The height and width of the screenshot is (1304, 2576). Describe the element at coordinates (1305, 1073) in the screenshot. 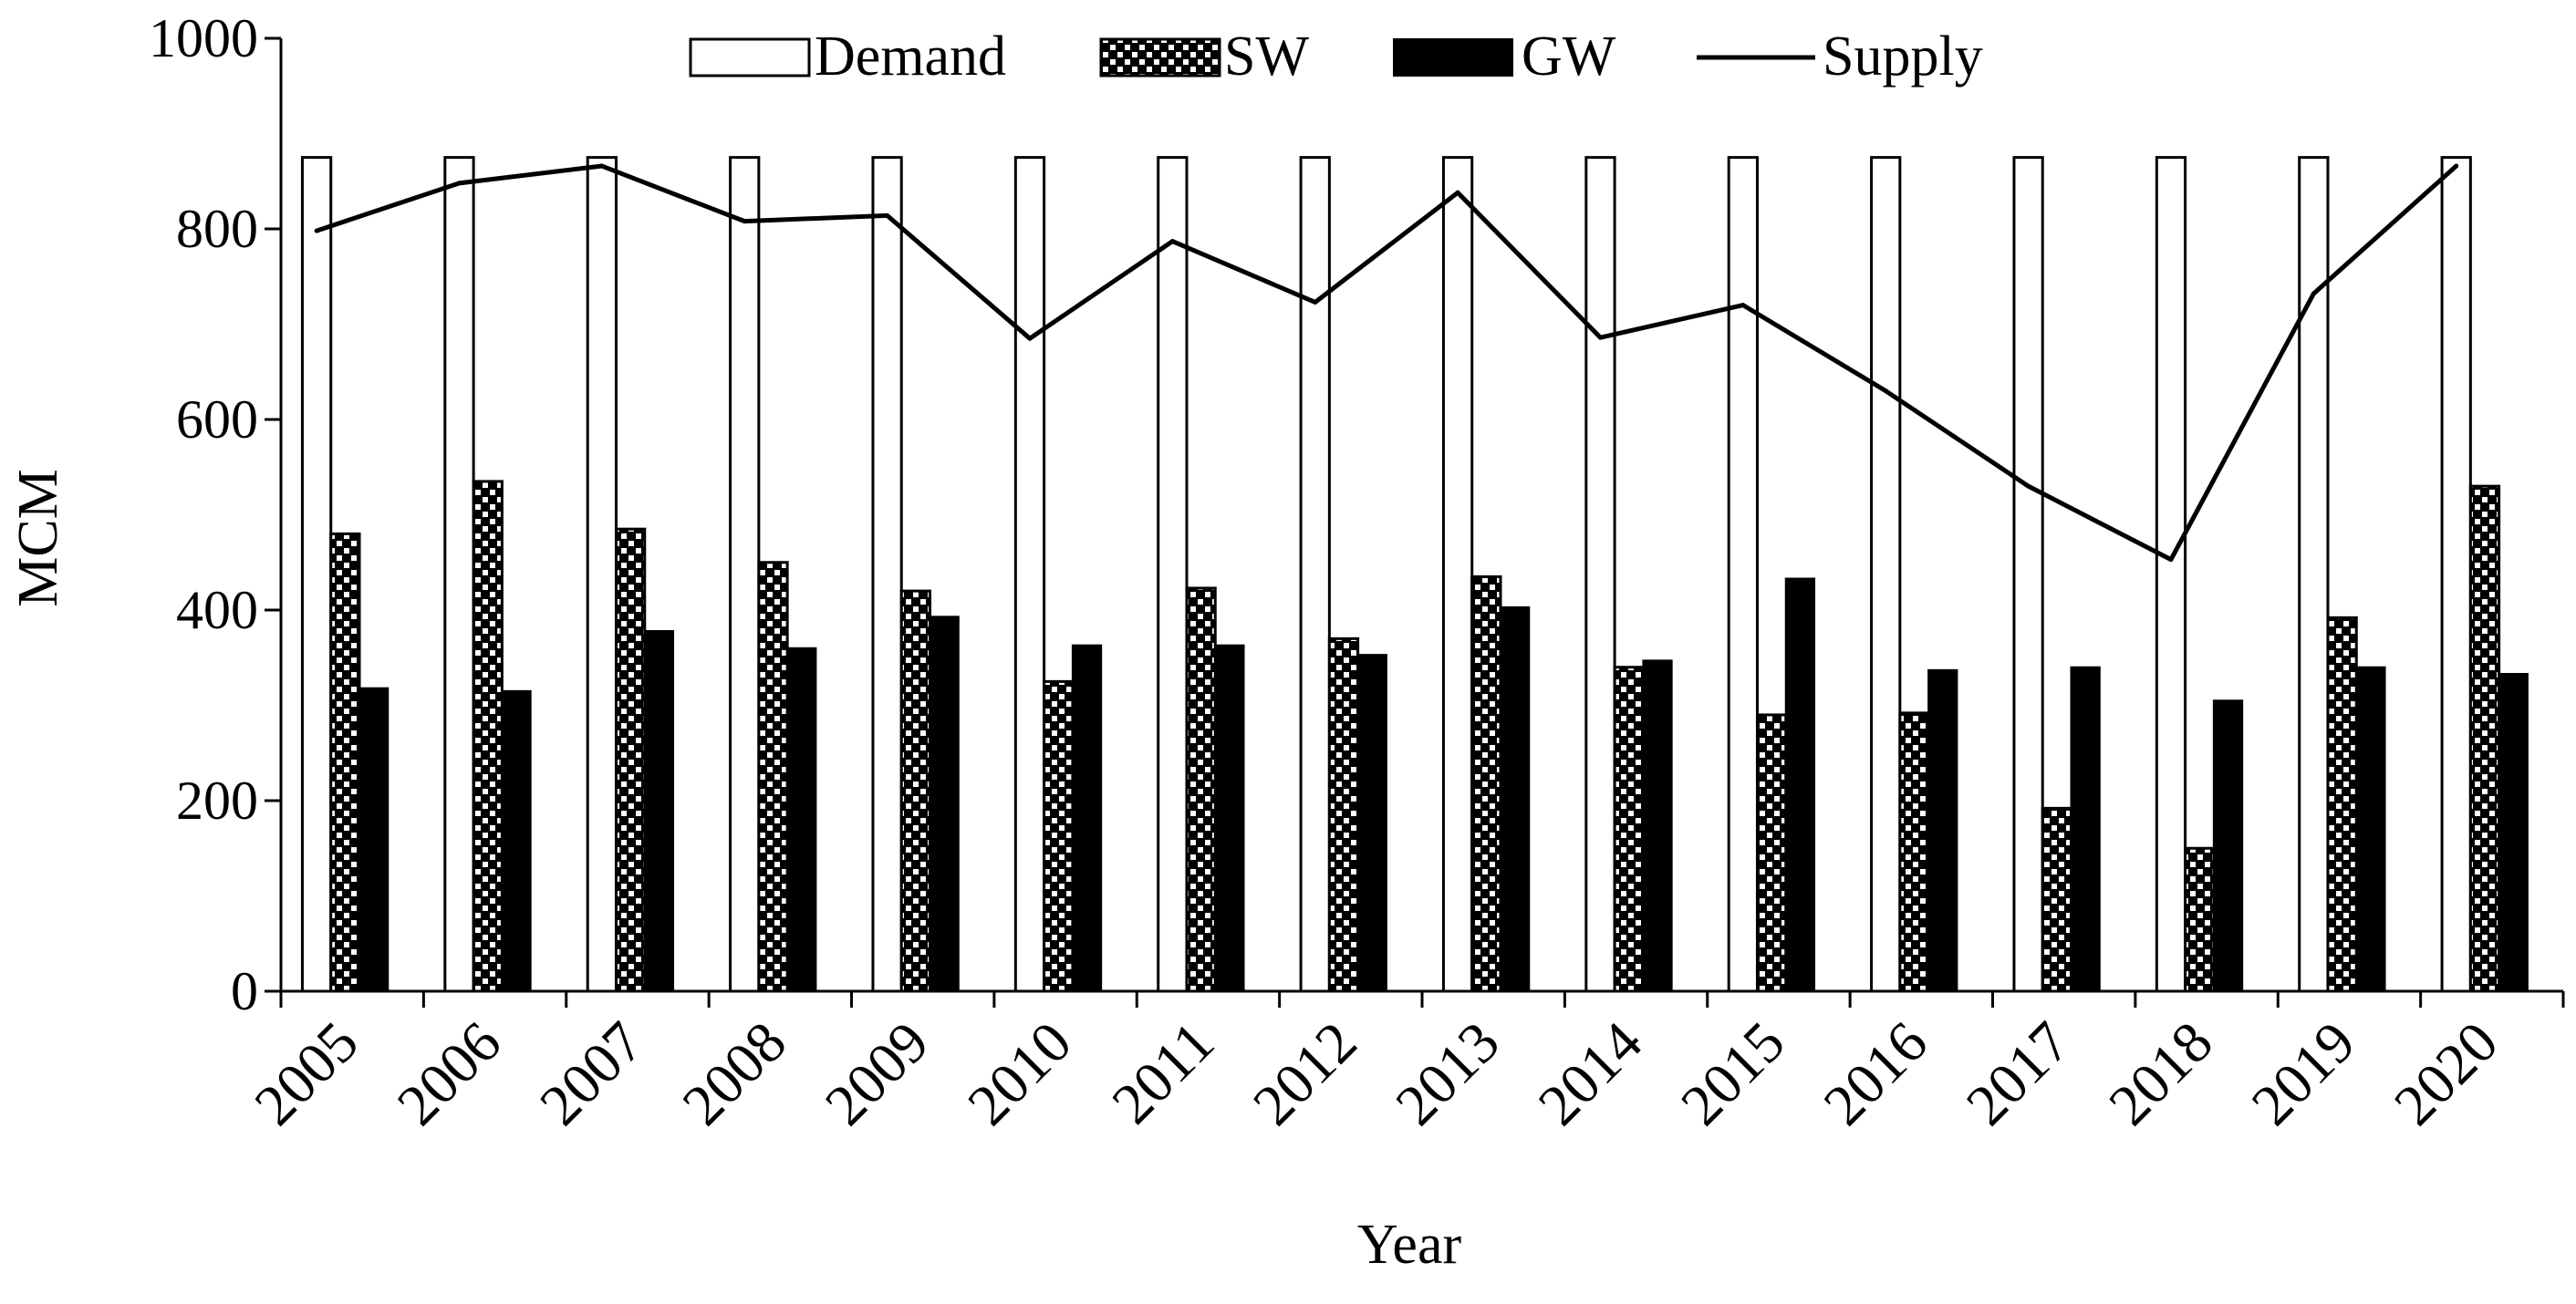

I see `x-tick-label-2012: 2012` at that location.